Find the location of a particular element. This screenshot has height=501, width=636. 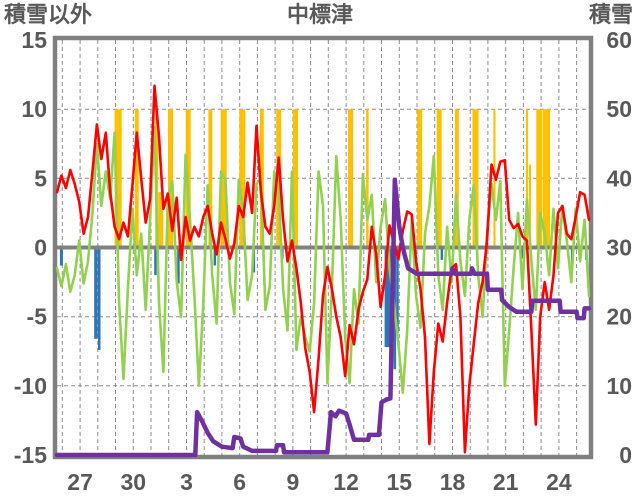

x-axis-tick: 30 is located at coordinates (134, 482).